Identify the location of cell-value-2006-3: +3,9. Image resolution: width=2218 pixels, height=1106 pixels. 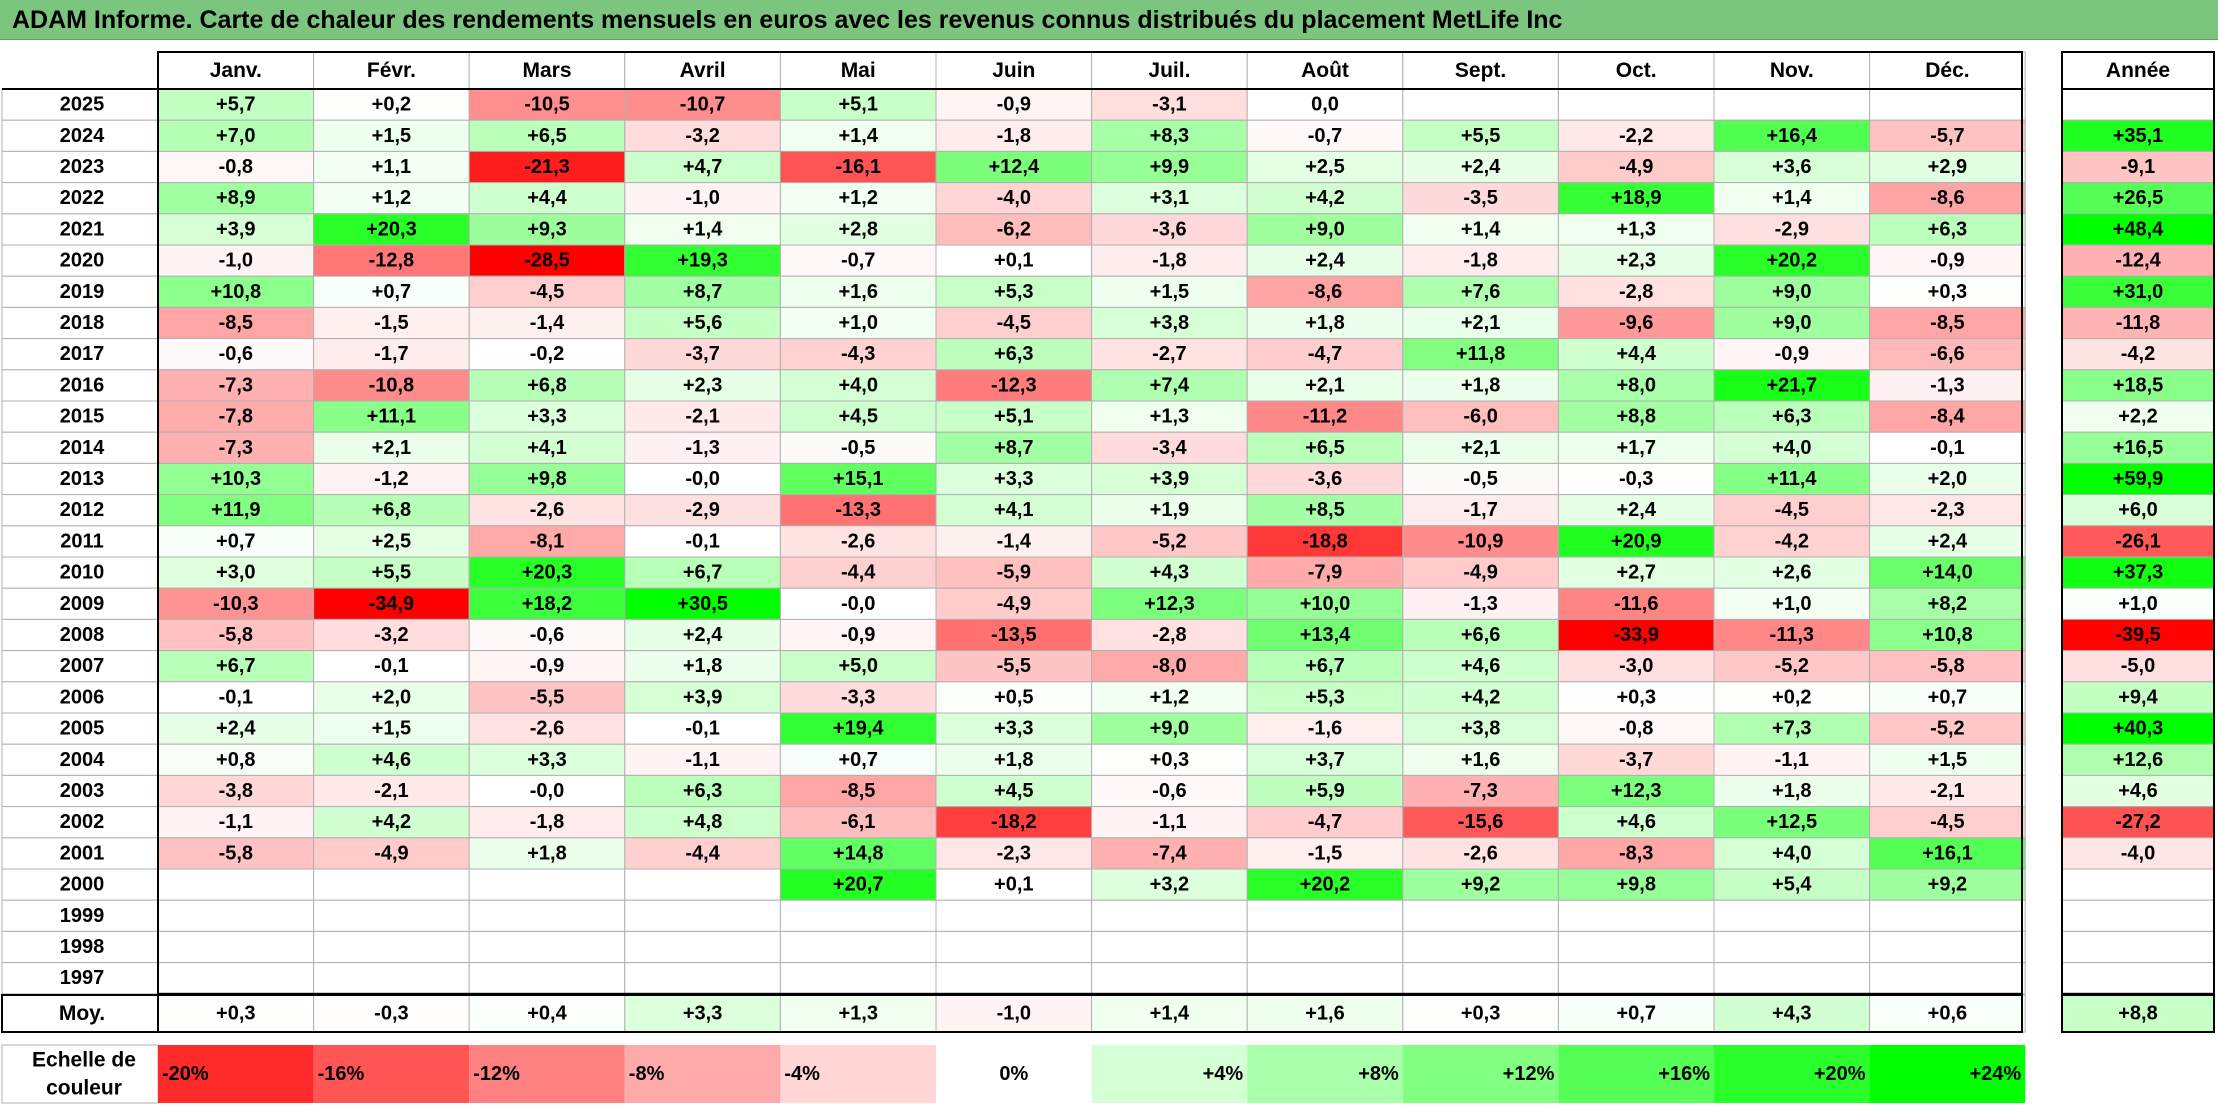
(702, 697).